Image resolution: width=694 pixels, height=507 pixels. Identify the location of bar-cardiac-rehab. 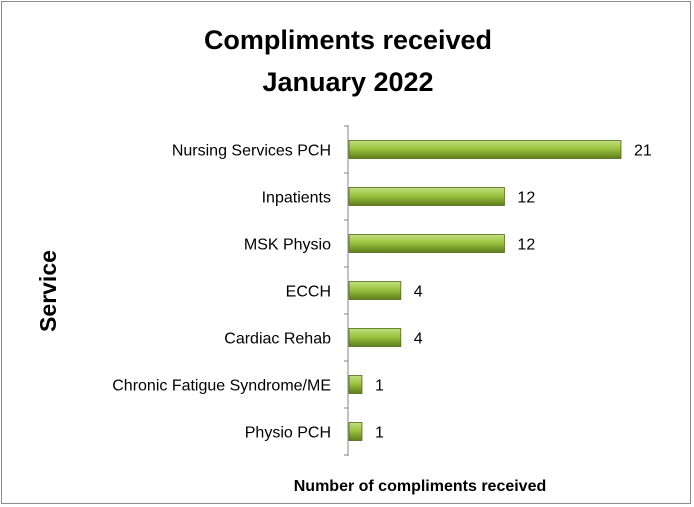
(375, 337).